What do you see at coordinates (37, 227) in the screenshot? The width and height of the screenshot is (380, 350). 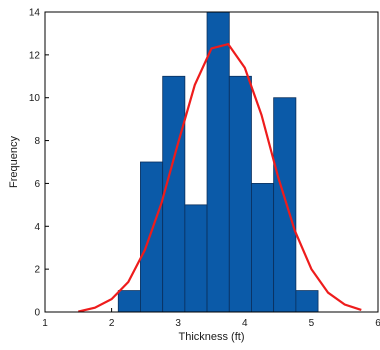 I see `y-tick-label: 4` at bounding box center [37, 227].